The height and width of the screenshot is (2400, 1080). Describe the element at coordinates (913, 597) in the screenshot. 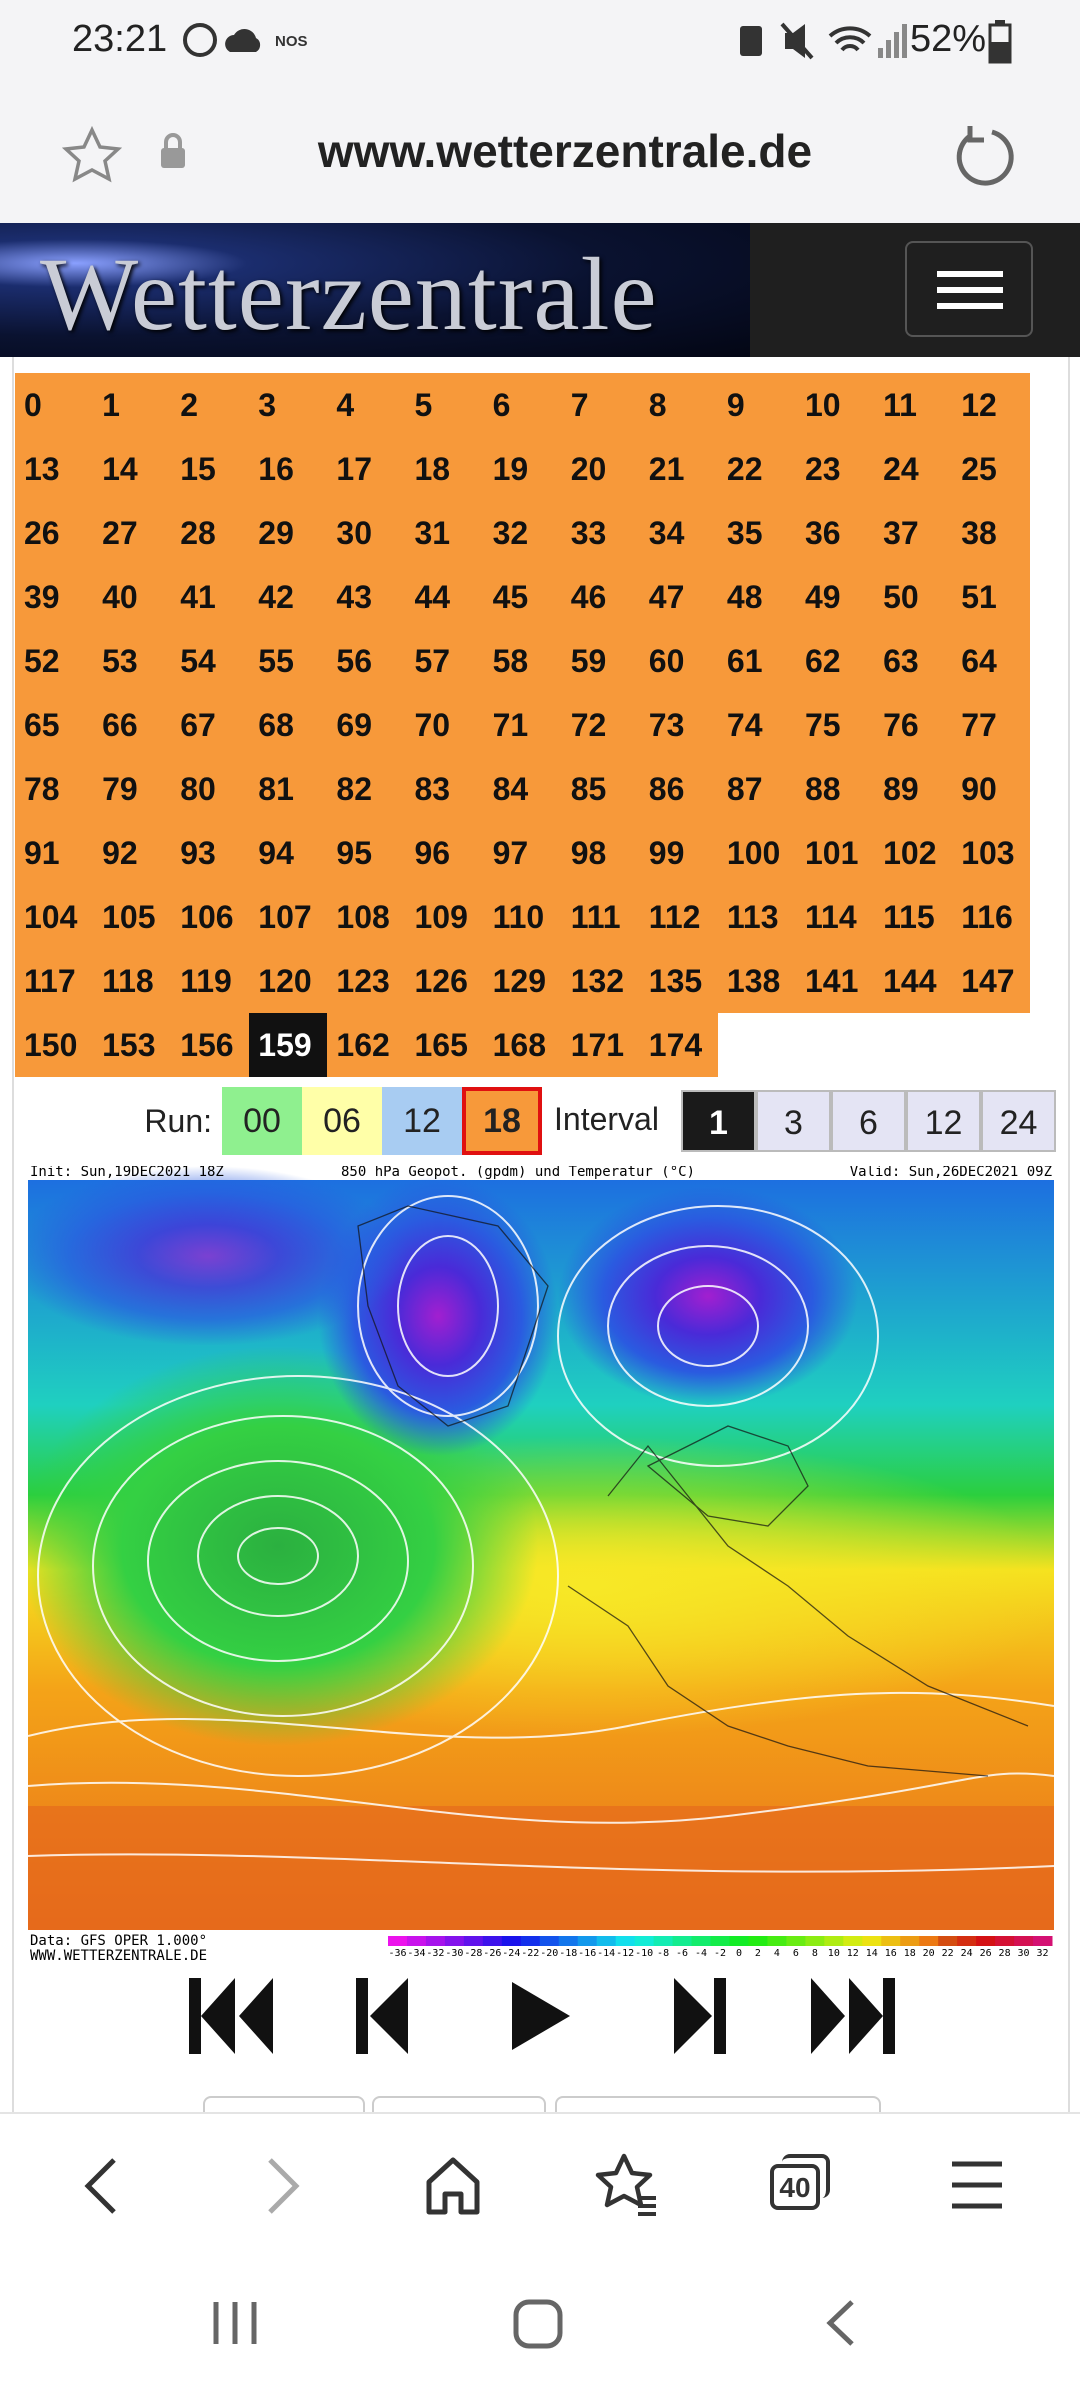

I see `hour-cell: 50` at that location.